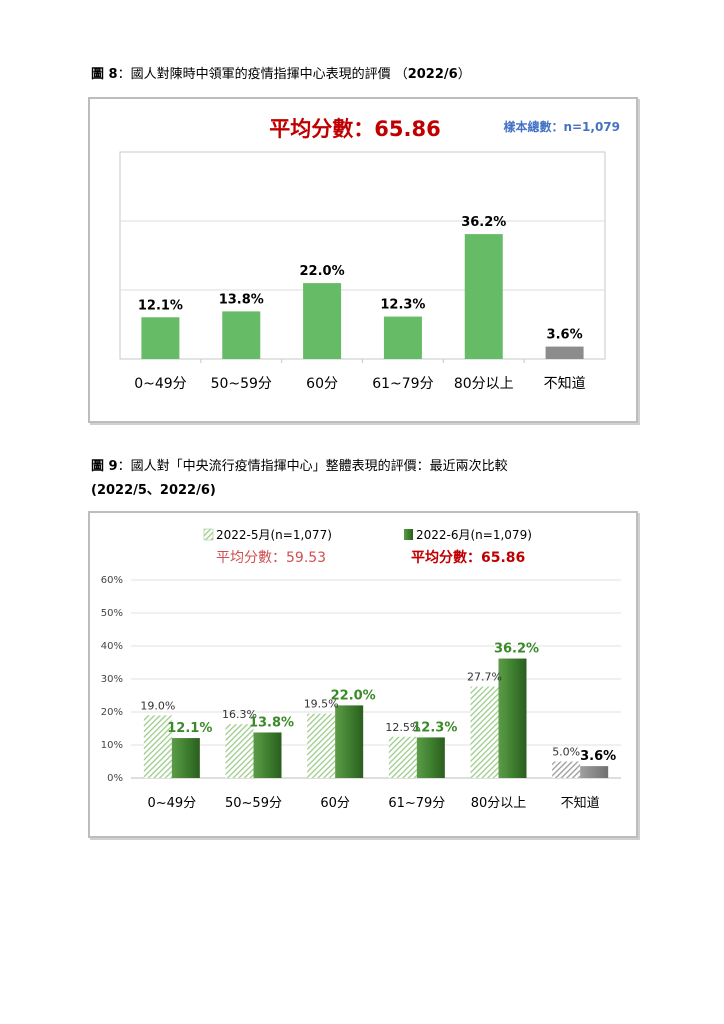  I want to click on figure9-data-label-june: 3.6%, so click(598, 756).